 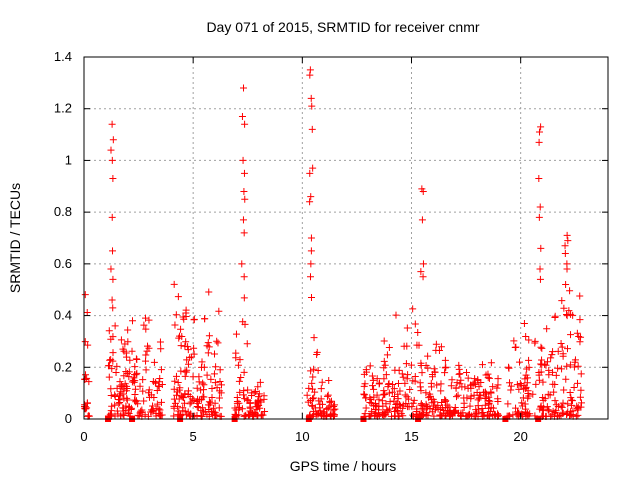 I want to click on y-tick-label: 0.4, so click(x=63, y=315).